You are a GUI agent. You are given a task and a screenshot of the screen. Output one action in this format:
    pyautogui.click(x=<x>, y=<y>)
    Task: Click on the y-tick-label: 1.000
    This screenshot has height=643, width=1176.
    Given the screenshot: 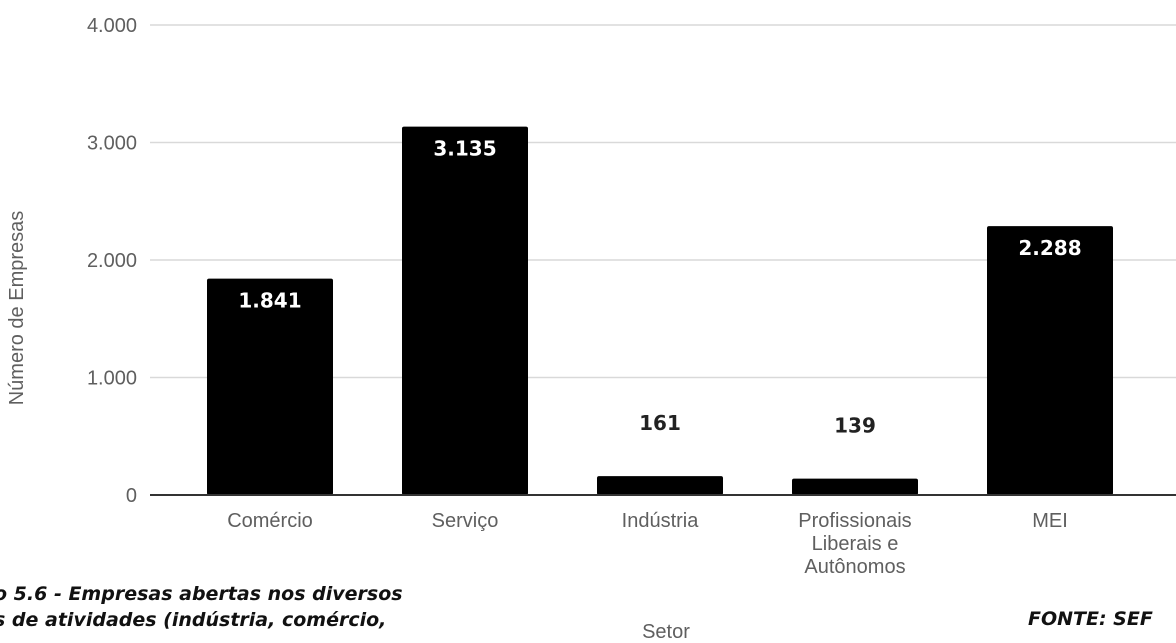 What is the action you would take?
    pyautogui.click(x=112, y=379)
    